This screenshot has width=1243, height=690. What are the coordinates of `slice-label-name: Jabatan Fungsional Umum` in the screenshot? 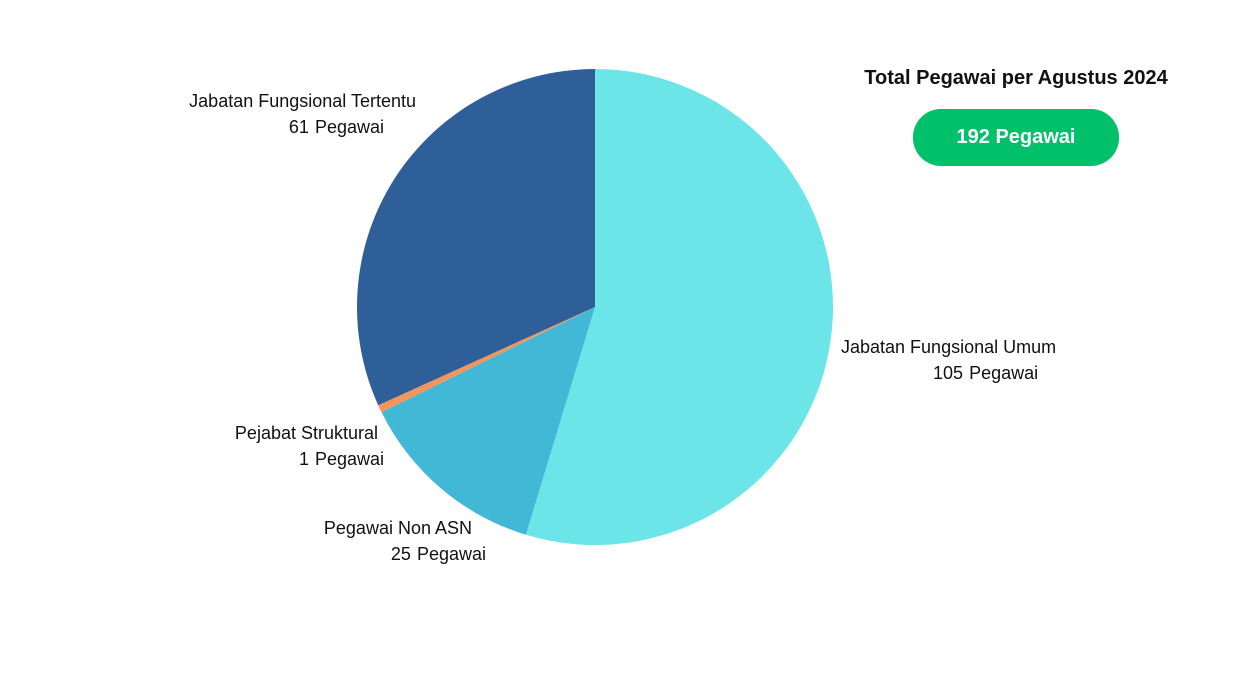 It's located at (949, 347).